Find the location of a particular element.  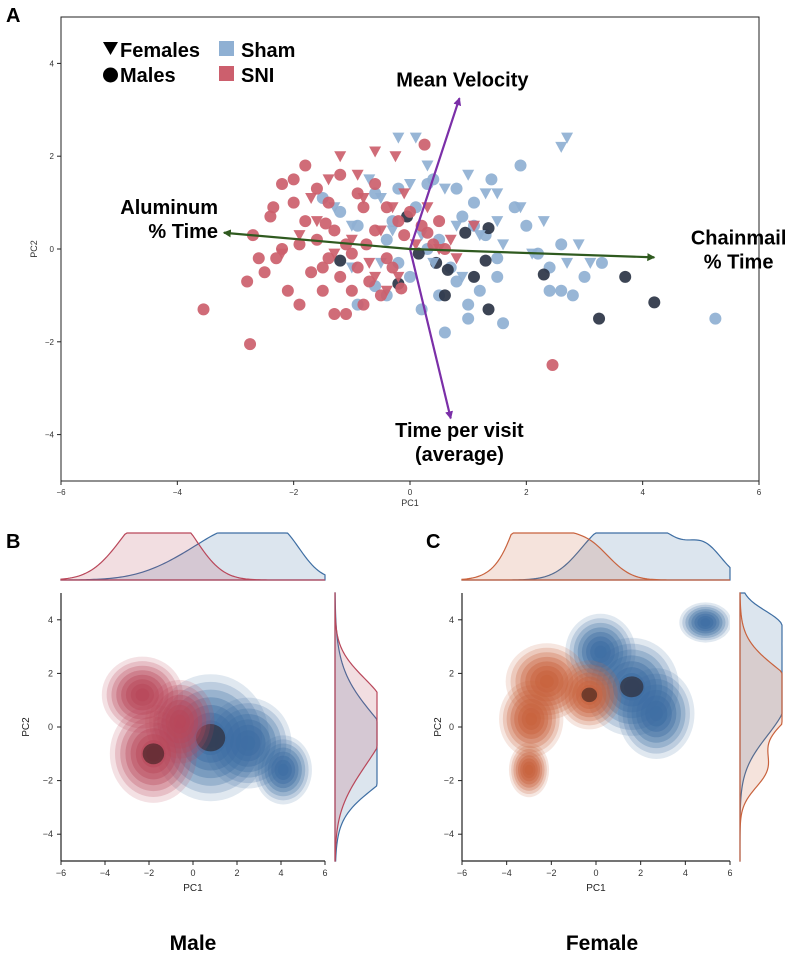

panel-b-x-label: PC1 is located at coordinates (193, 888).